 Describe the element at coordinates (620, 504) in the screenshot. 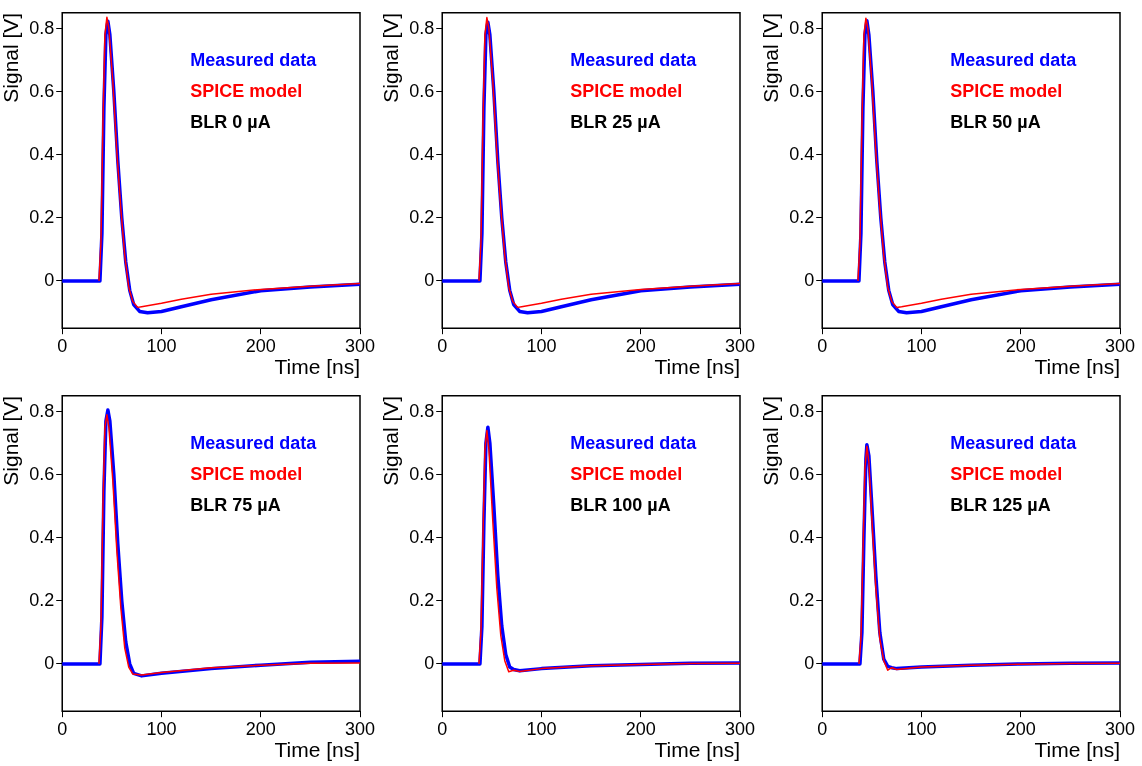

I see `annotation: BLR 100 µA` at that location.